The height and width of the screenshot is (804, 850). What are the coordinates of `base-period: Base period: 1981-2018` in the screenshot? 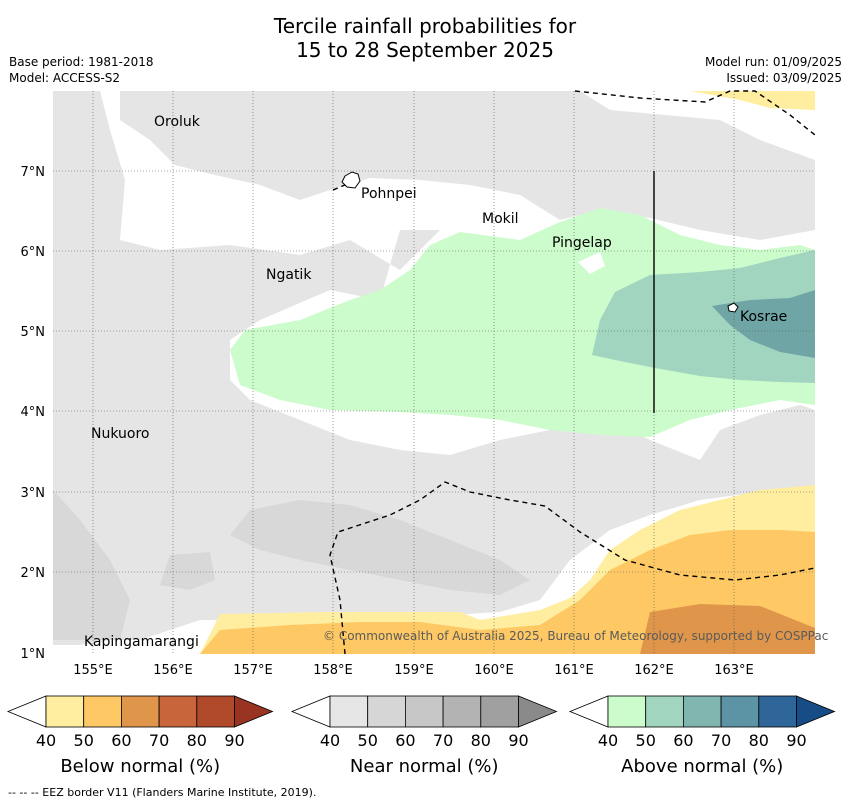 It's located at (81, 62).